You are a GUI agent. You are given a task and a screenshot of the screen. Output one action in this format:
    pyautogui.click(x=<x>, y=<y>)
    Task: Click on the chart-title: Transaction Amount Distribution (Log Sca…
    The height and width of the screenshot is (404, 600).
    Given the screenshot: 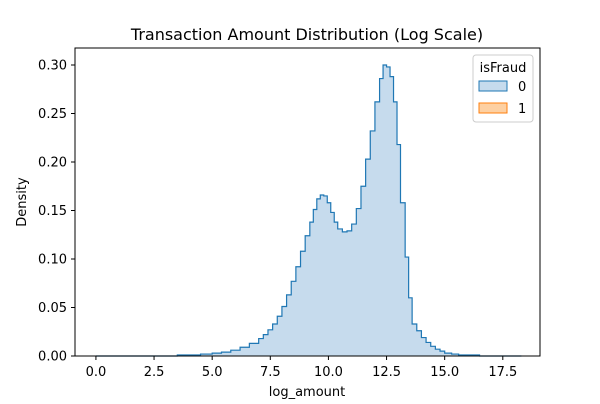 What is the action you would take?
    pyautogui.click(x=306, y=34)
    